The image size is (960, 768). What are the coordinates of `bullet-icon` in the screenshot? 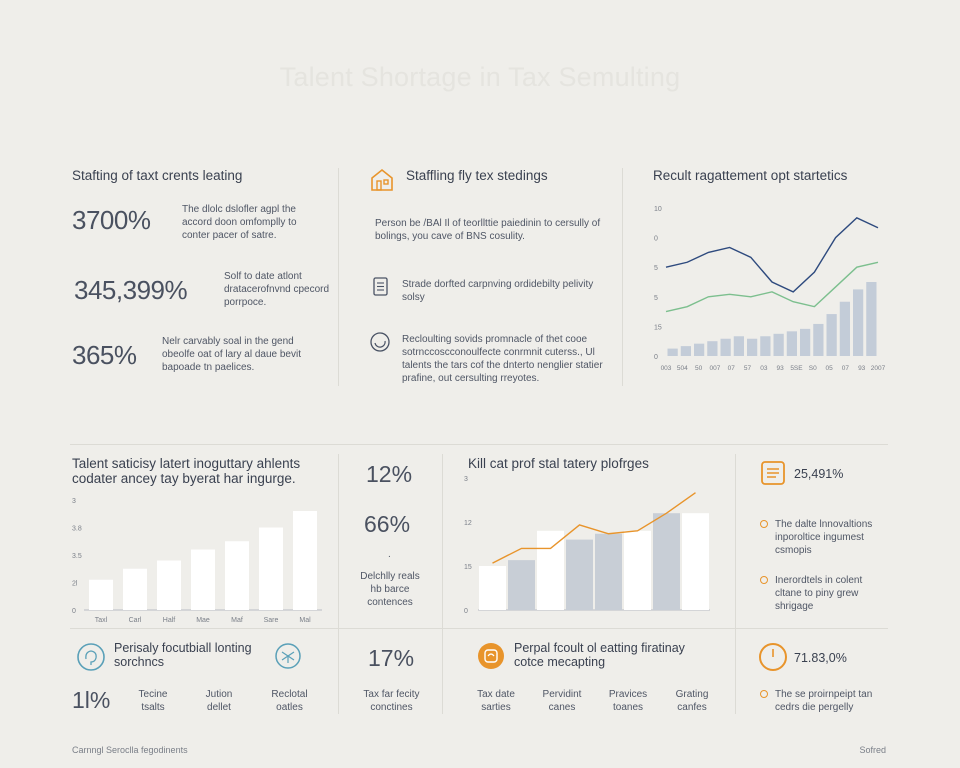 It's located at (764, 580).